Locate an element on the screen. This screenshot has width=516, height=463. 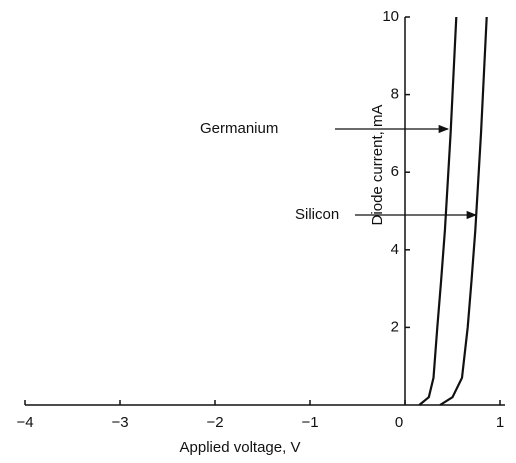
series-label: Silicon is located at coordinates (317, 214).